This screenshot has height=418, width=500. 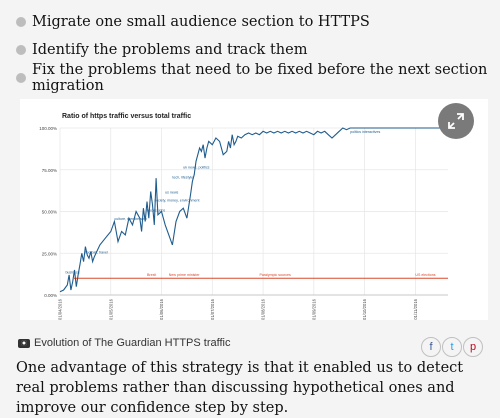 I want to click on y-tick-label: 25.00%, so click(x=49, y=253).